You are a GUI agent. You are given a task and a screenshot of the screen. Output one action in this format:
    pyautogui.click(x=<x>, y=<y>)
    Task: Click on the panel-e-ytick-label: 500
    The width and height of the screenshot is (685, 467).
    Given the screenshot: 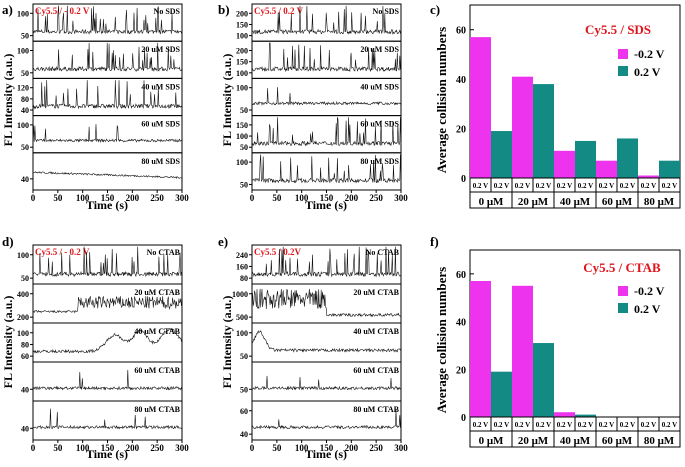 What is the action you would take?
    pyautogui.click(x=242, y=317)
    